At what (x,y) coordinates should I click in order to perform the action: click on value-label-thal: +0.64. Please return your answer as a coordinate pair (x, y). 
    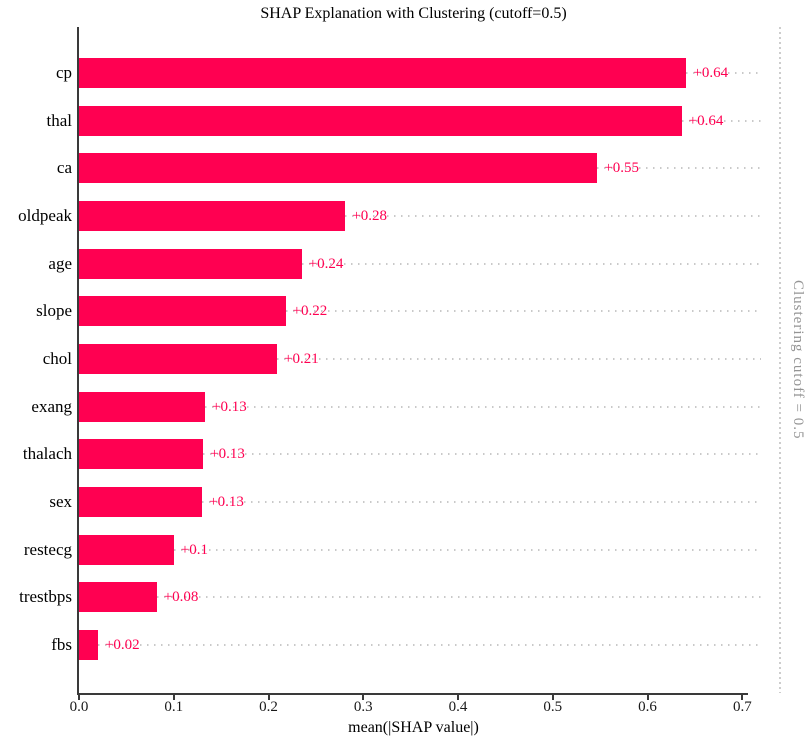
    Looking at the image, I should click on (706, 120).